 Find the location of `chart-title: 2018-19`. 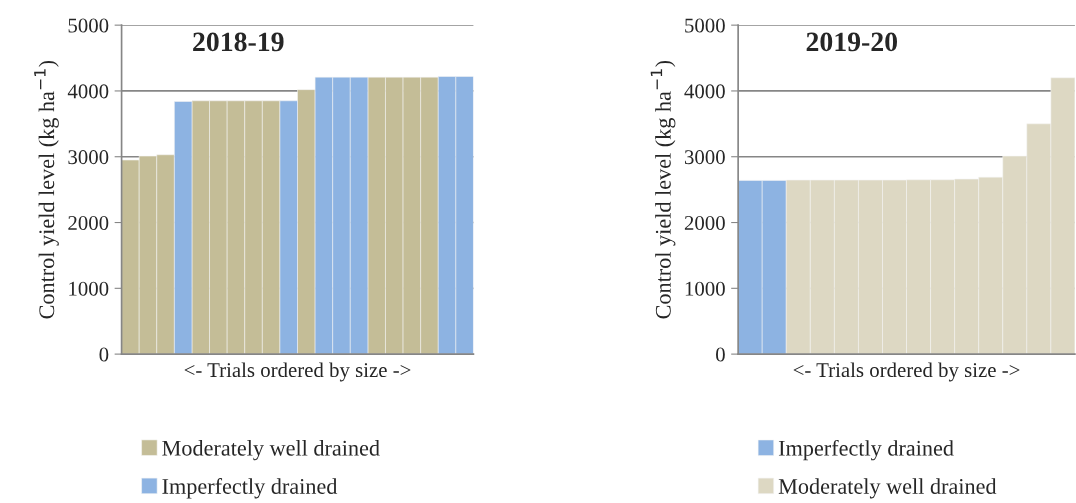

chart-title: 2018-19 is located at coordinates (238, 42).